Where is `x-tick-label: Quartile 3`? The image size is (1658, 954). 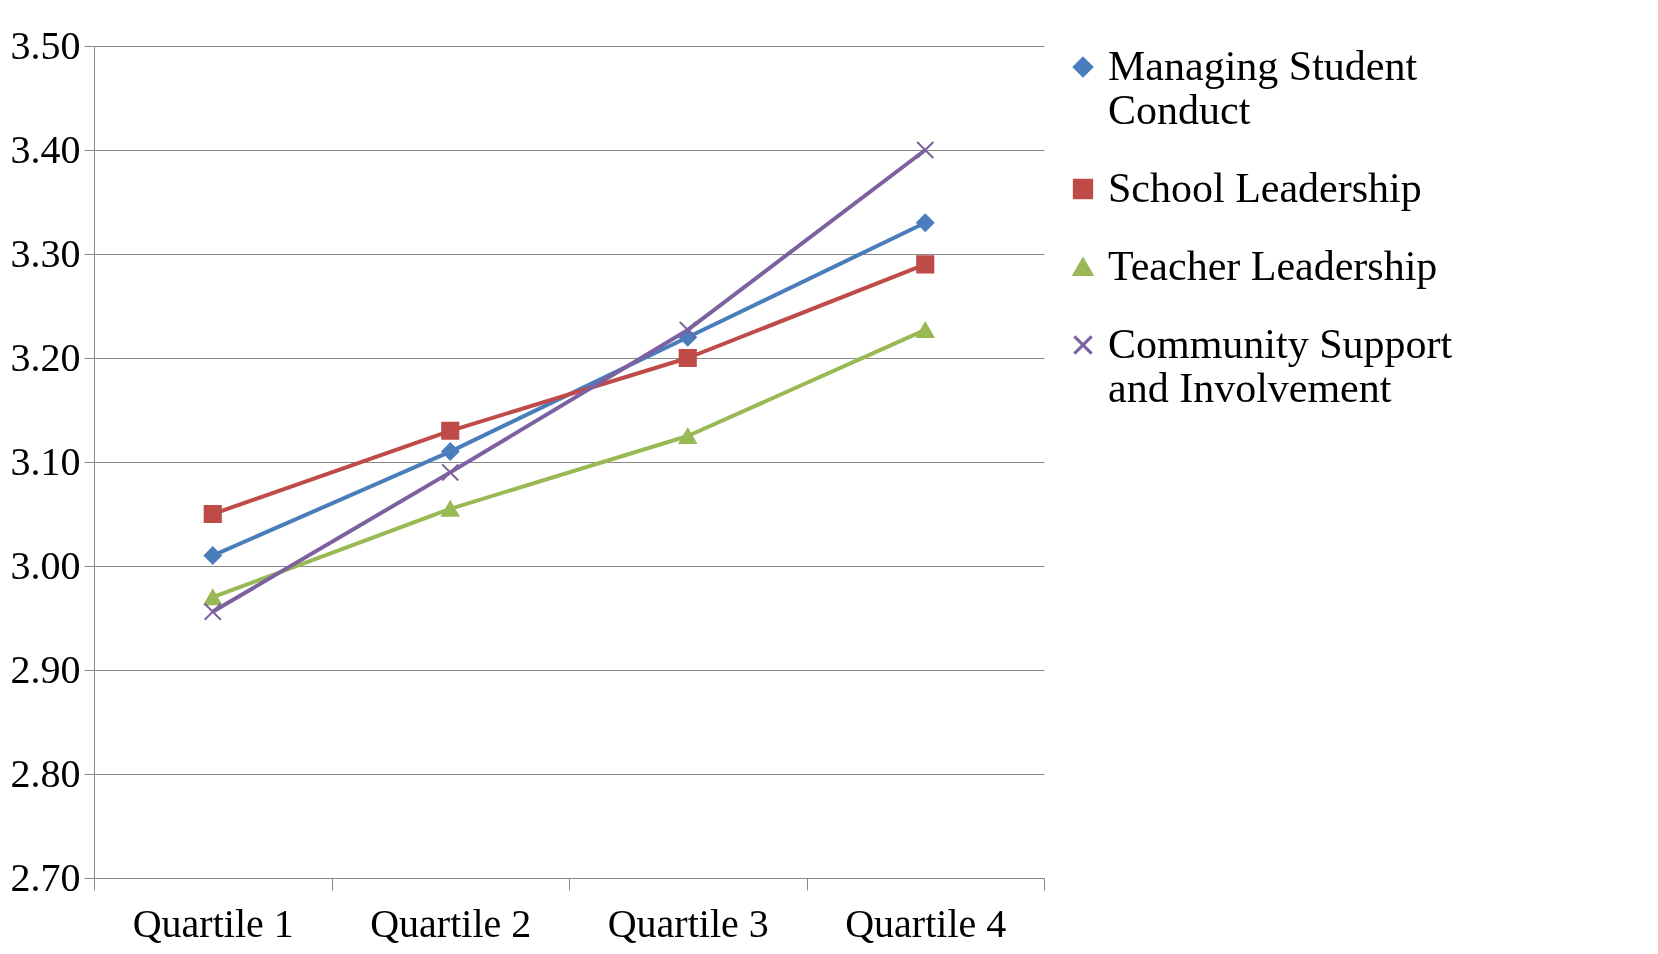
x-tick-label: Quartile 3 is located at coordinates (688, 923).